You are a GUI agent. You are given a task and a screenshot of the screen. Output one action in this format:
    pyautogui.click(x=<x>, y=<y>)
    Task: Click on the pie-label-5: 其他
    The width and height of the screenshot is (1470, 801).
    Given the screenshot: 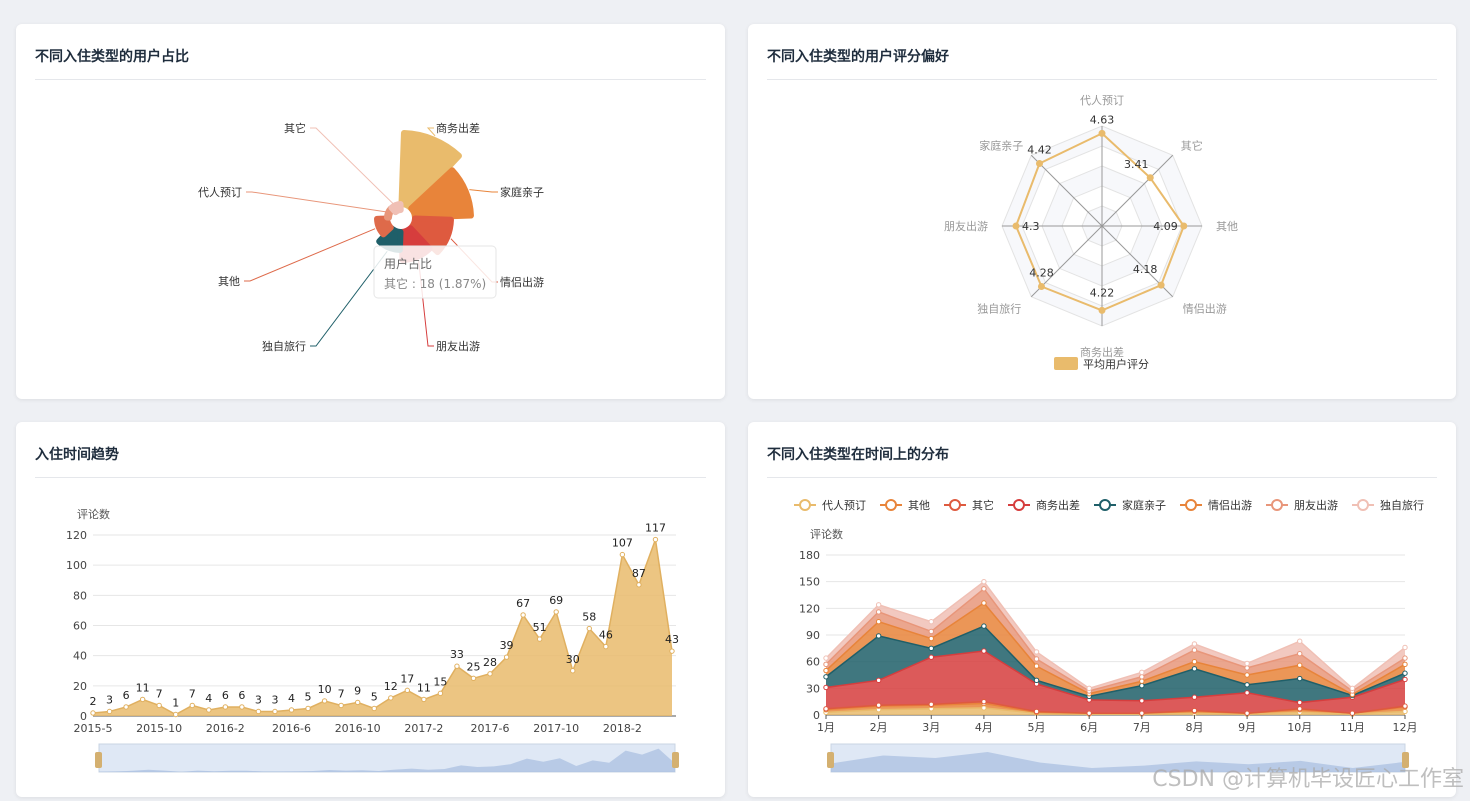 What is the action you would take?
    pyautogui.click(x=229, y=281)
    